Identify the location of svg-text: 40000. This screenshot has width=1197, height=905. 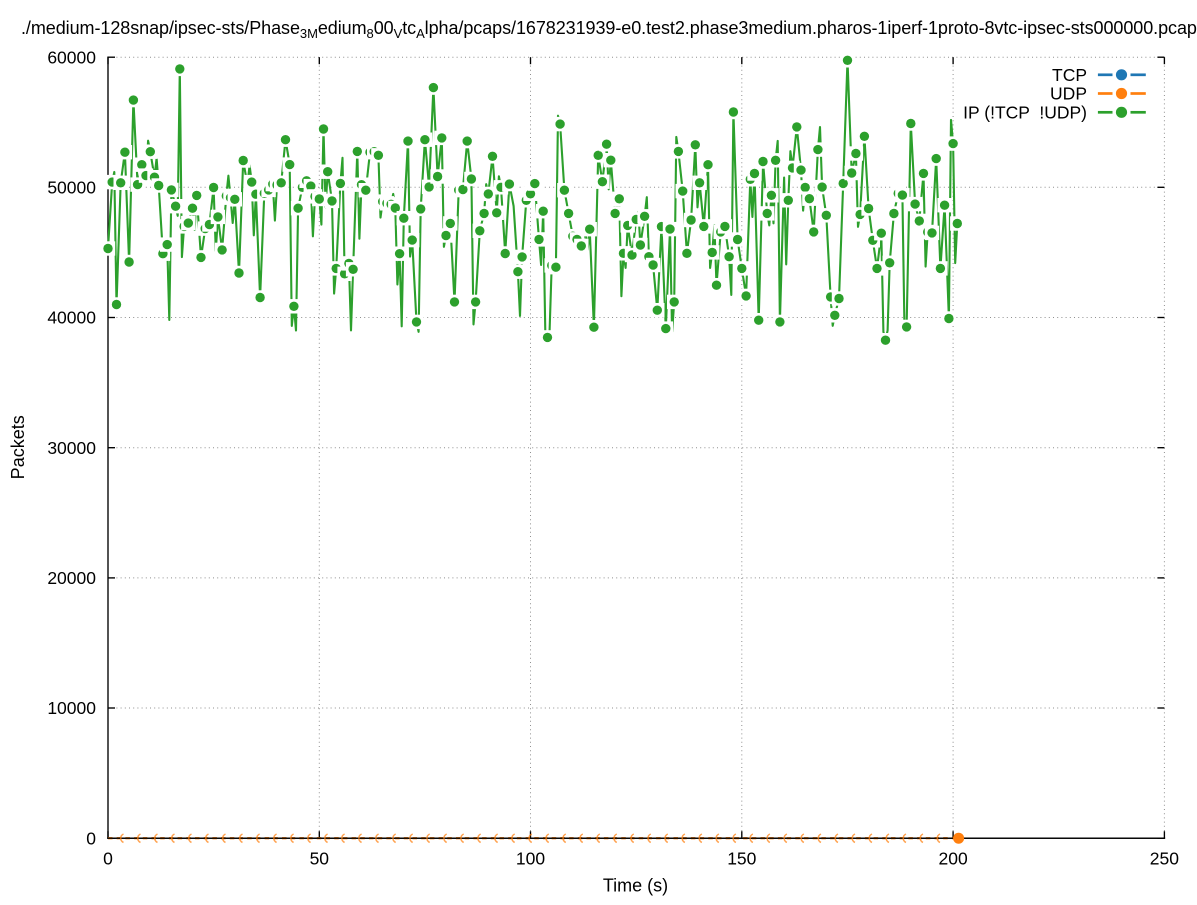
(71, 318).